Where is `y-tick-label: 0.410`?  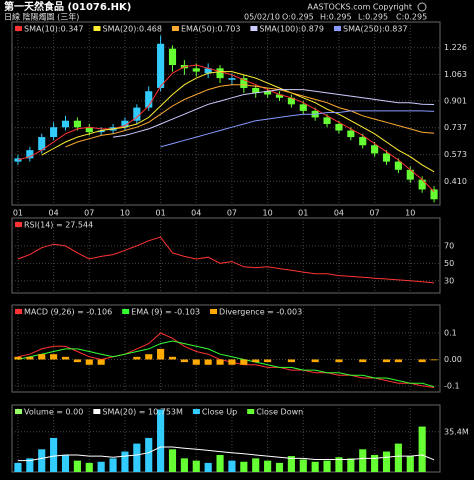
y-tick-label: 0.410 is located at coordinates (455, 181).